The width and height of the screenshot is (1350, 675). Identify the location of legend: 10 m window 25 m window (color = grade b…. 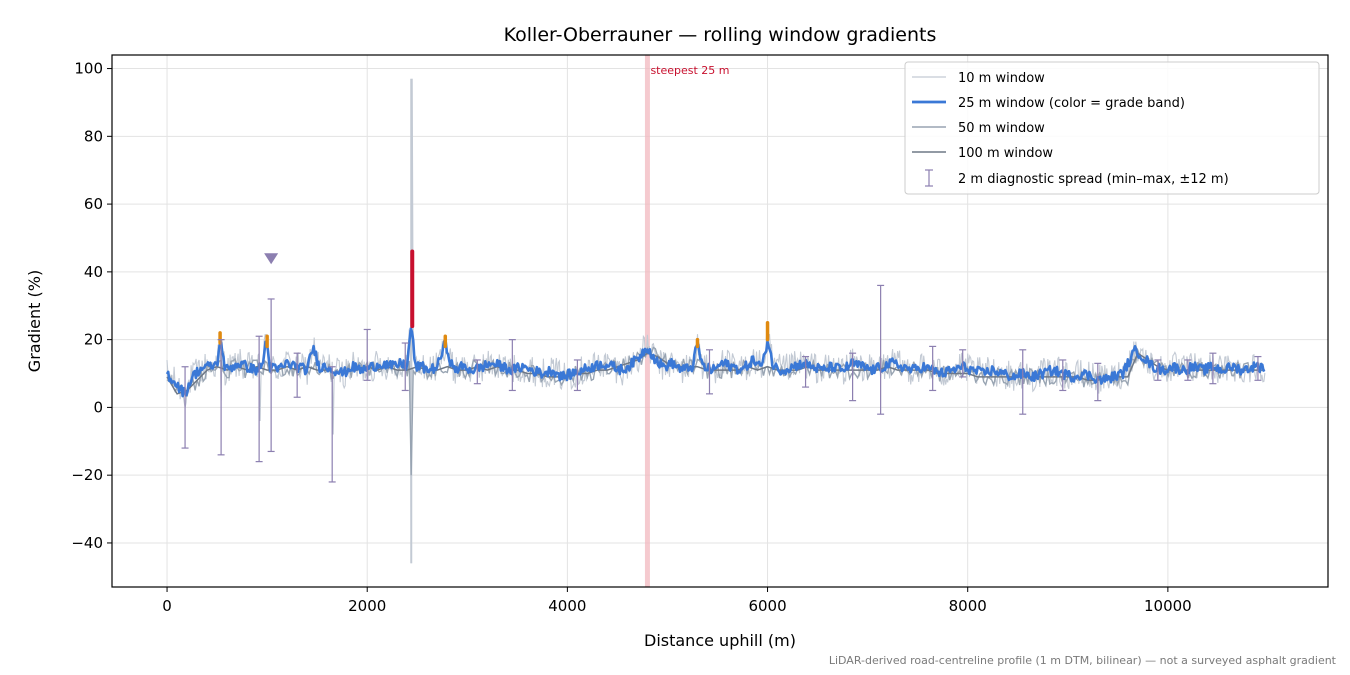
(1112, 128).